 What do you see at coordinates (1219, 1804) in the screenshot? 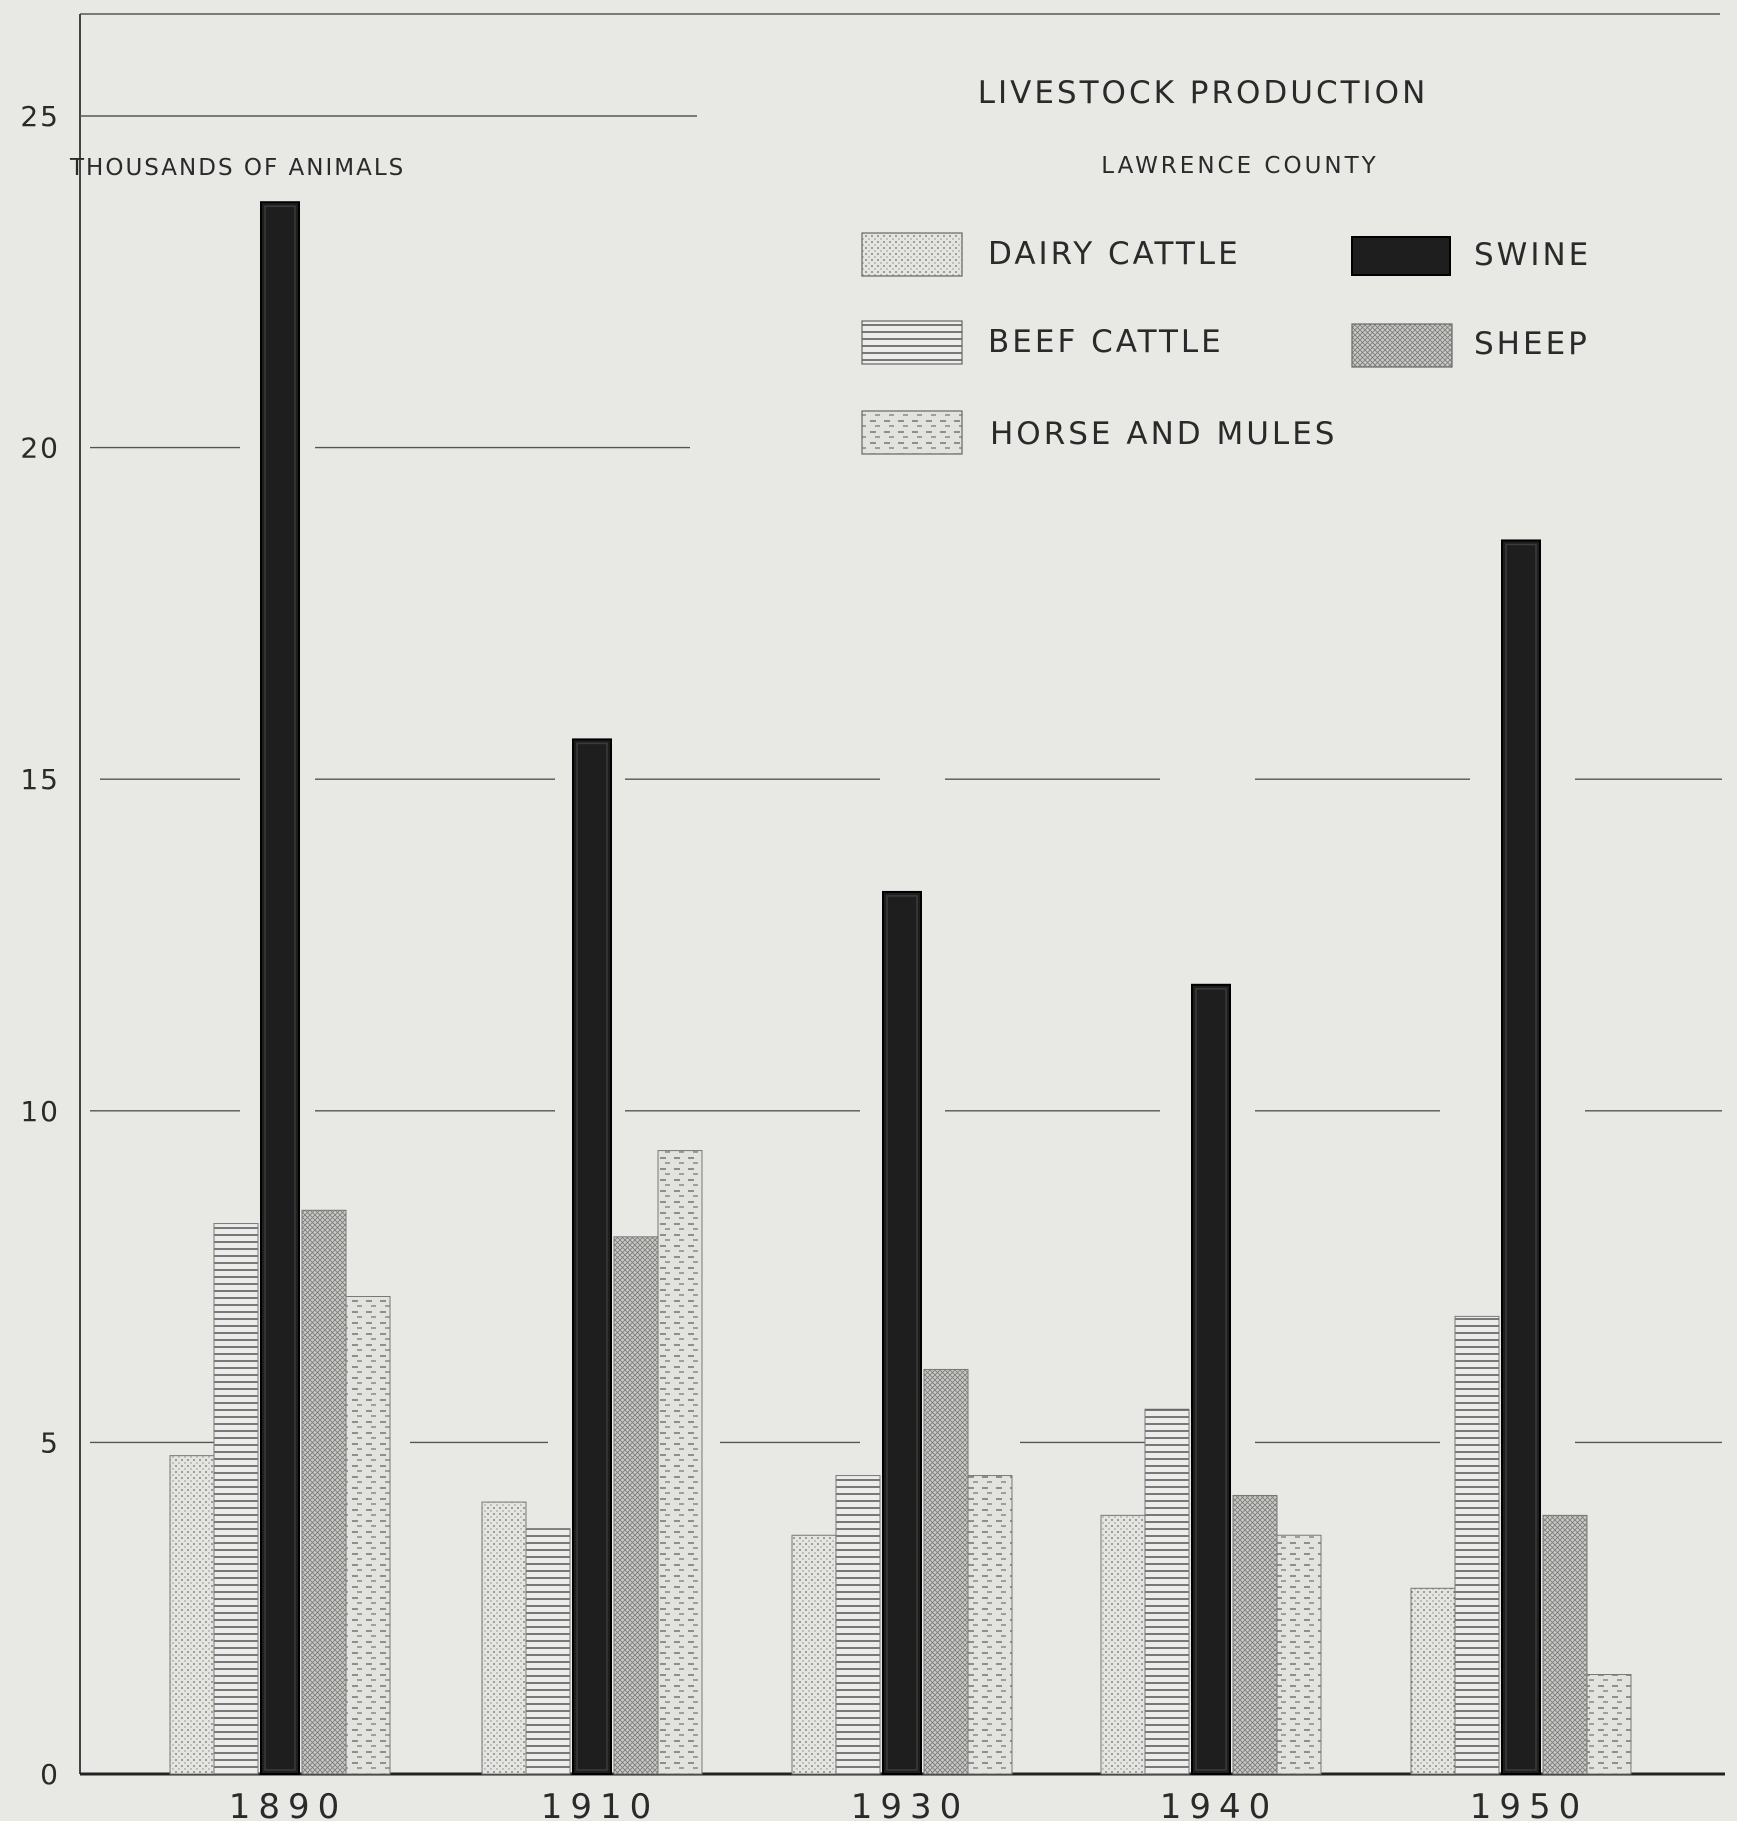
I see `x-tick-label: 1940` at bounding box center [1219, 1804].